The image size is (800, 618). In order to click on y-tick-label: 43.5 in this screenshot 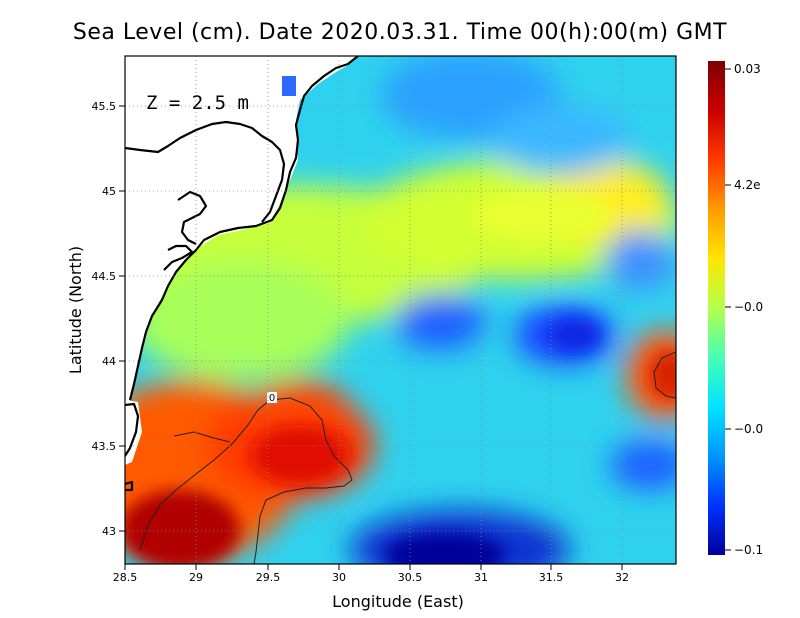, I will do `click(104, 446)`.